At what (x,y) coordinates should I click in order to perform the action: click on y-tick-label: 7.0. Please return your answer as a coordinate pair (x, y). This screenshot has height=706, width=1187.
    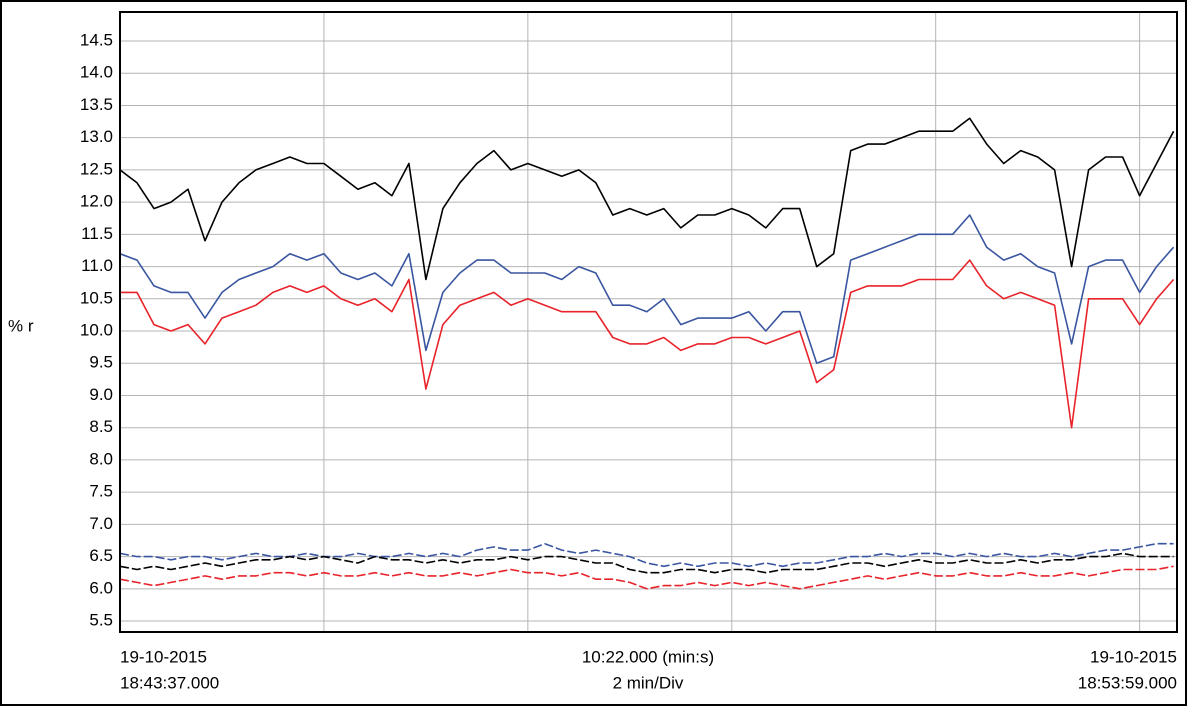
    Looking at the image, I should click on (101, 523).